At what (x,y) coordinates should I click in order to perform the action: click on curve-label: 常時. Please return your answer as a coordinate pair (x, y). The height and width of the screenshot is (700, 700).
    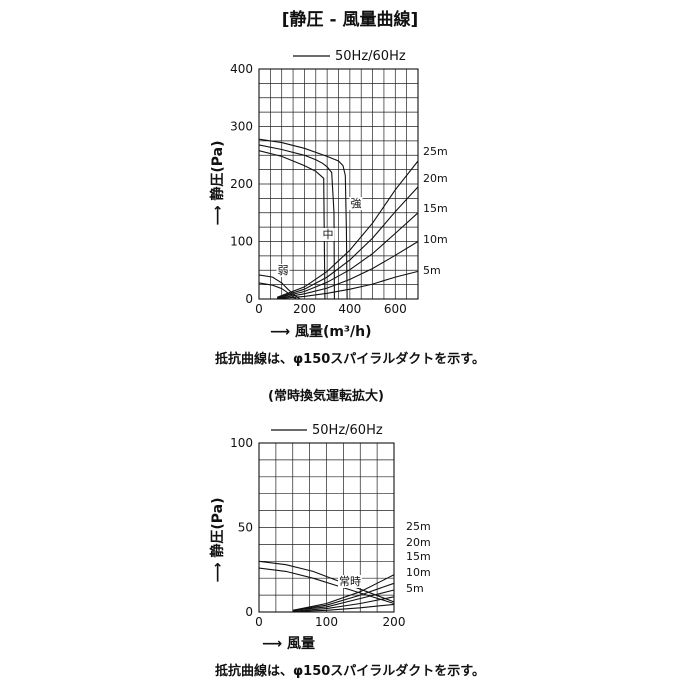
    Looking at the image, I should click on (350, 581).